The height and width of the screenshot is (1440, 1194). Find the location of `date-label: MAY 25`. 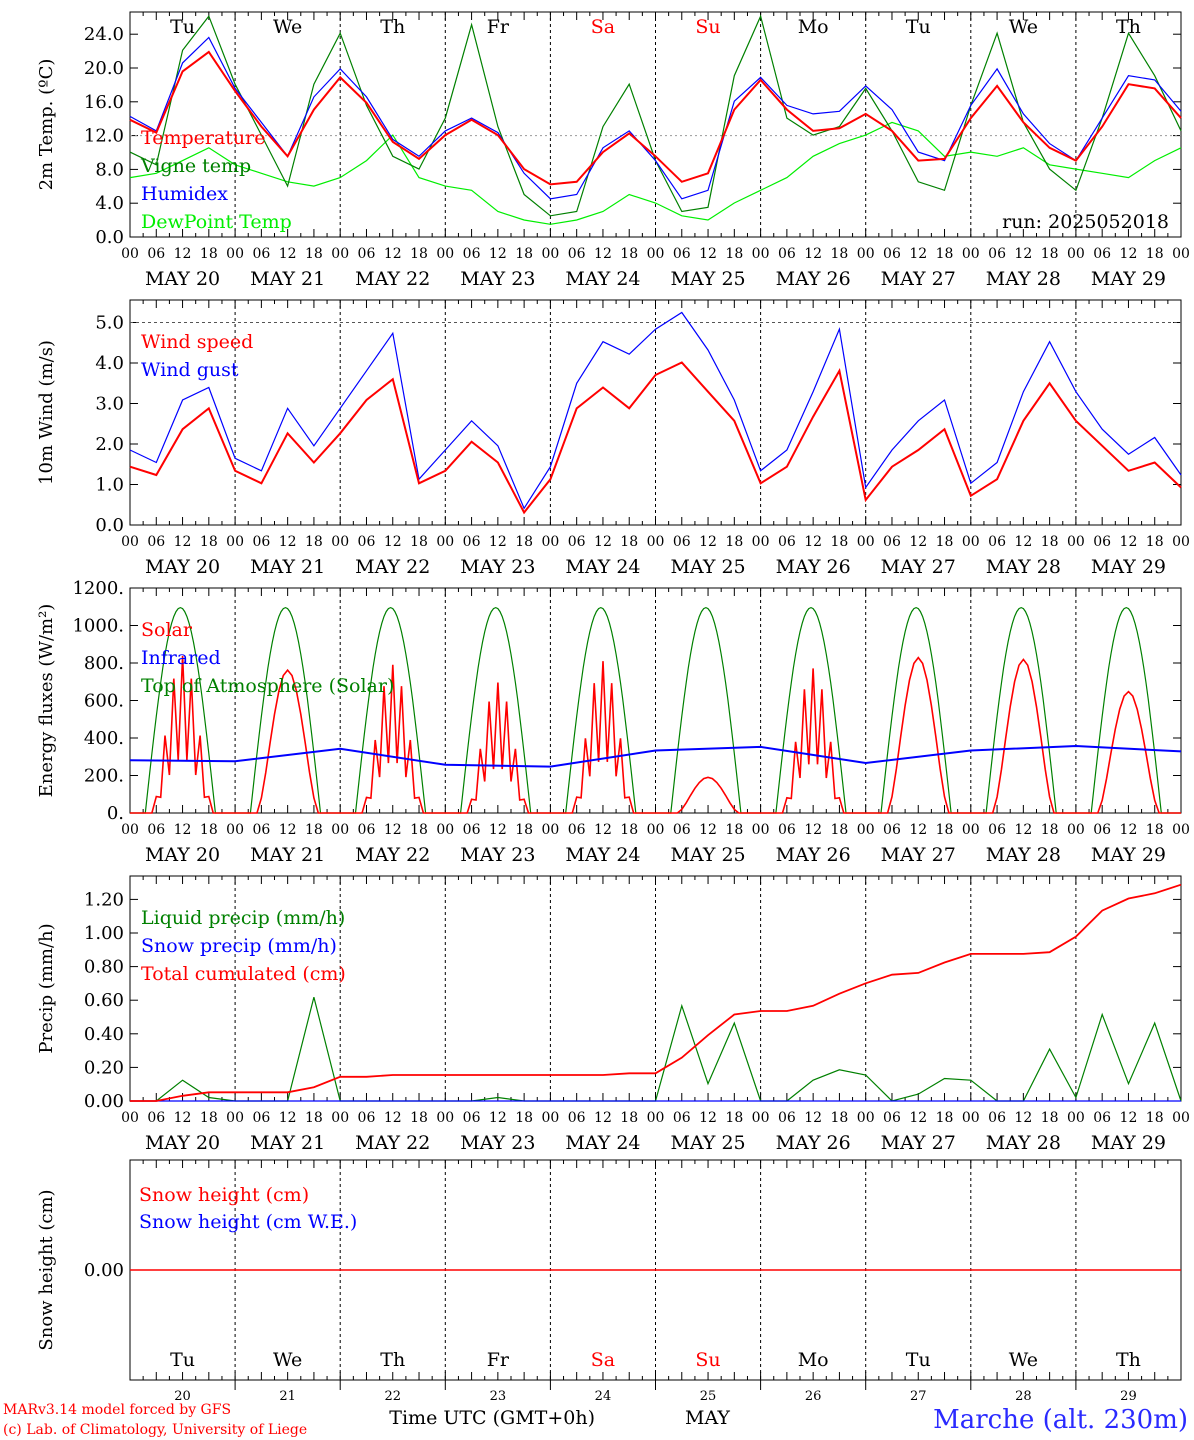

date-label: MAY 25 is located at coordinates (707, 567).